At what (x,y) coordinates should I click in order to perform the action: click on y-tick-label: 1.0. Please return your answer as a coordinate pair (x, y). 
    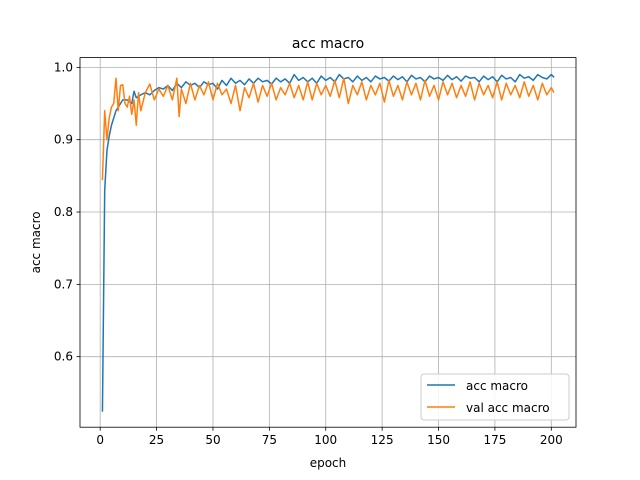
    Looking at the image, I should click on (63, 67).